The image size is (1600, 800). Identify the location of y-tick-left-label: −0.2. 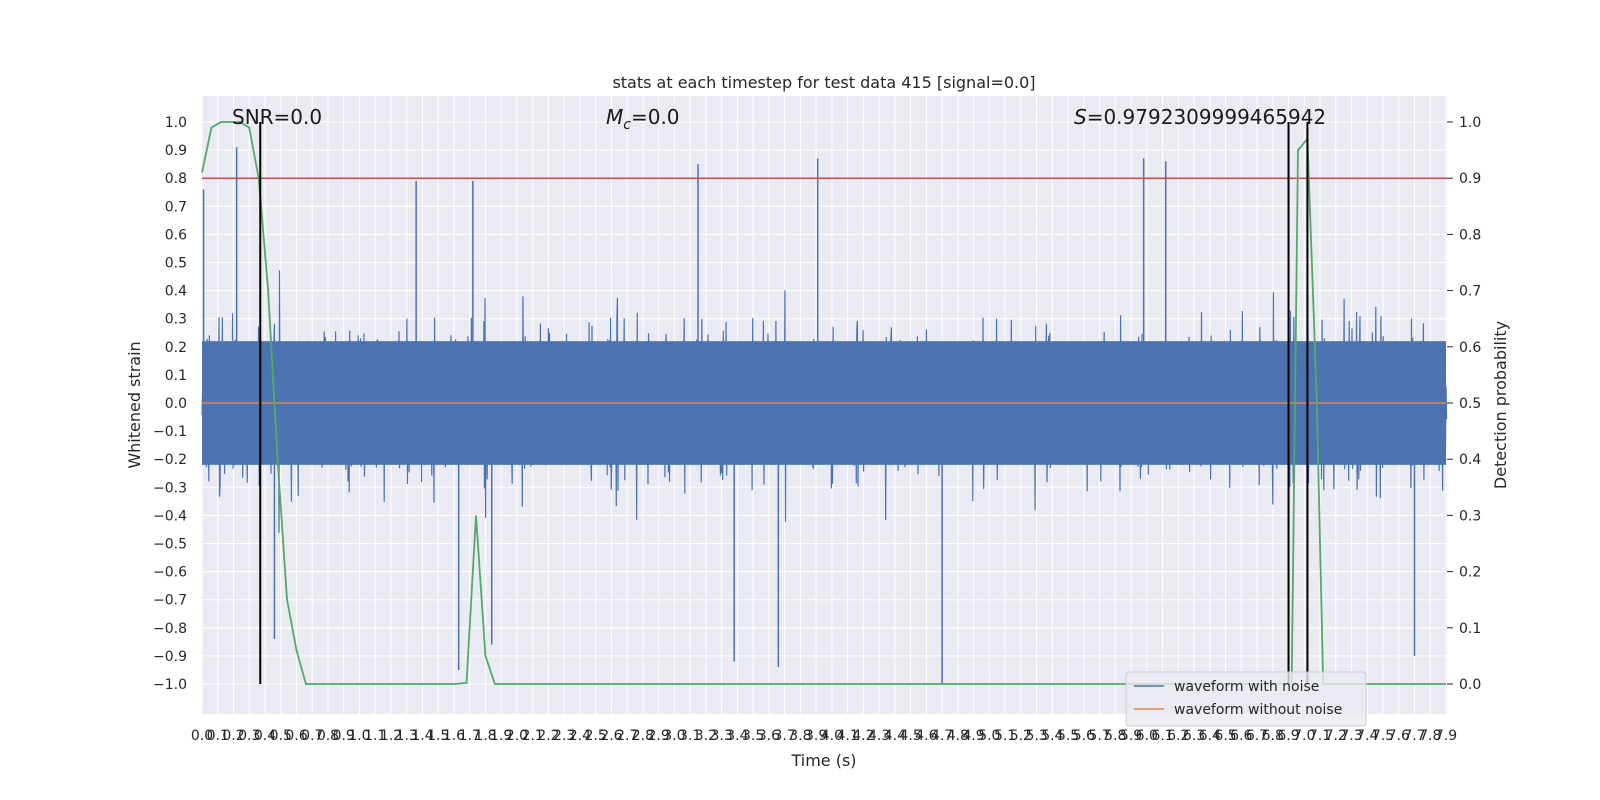
(170, 460).